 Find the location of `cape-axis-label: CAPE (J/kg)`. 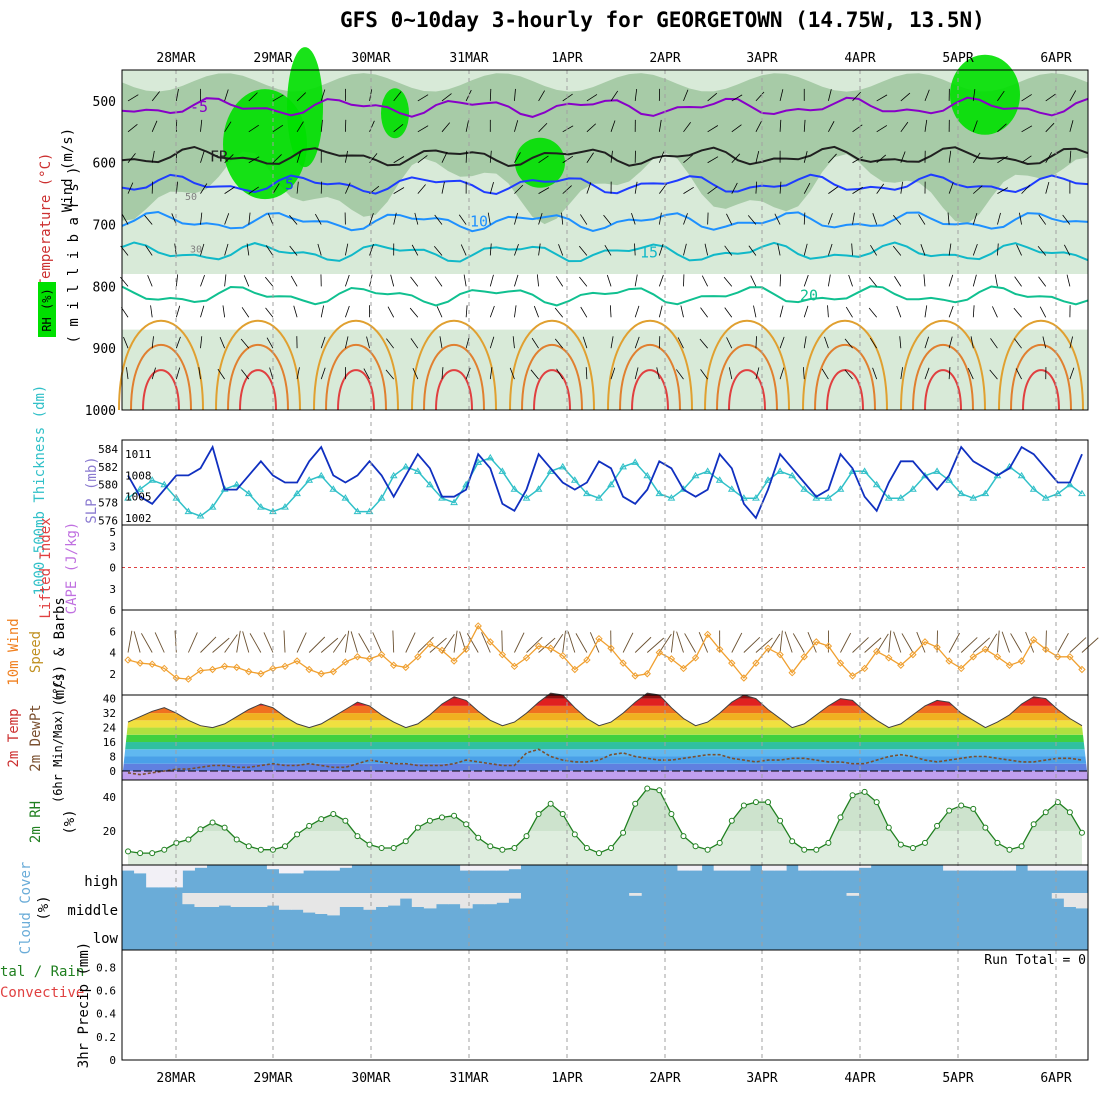

cape-axis-label: CAPE (J/kg) is located at coordinates (72, 568).